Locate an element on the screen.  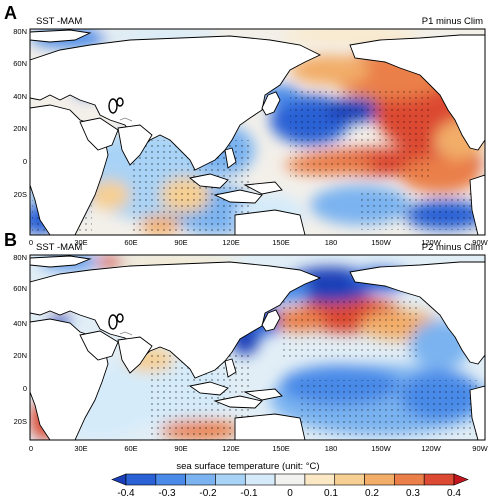
colorbar-cells is located at coordinates (290, 479).